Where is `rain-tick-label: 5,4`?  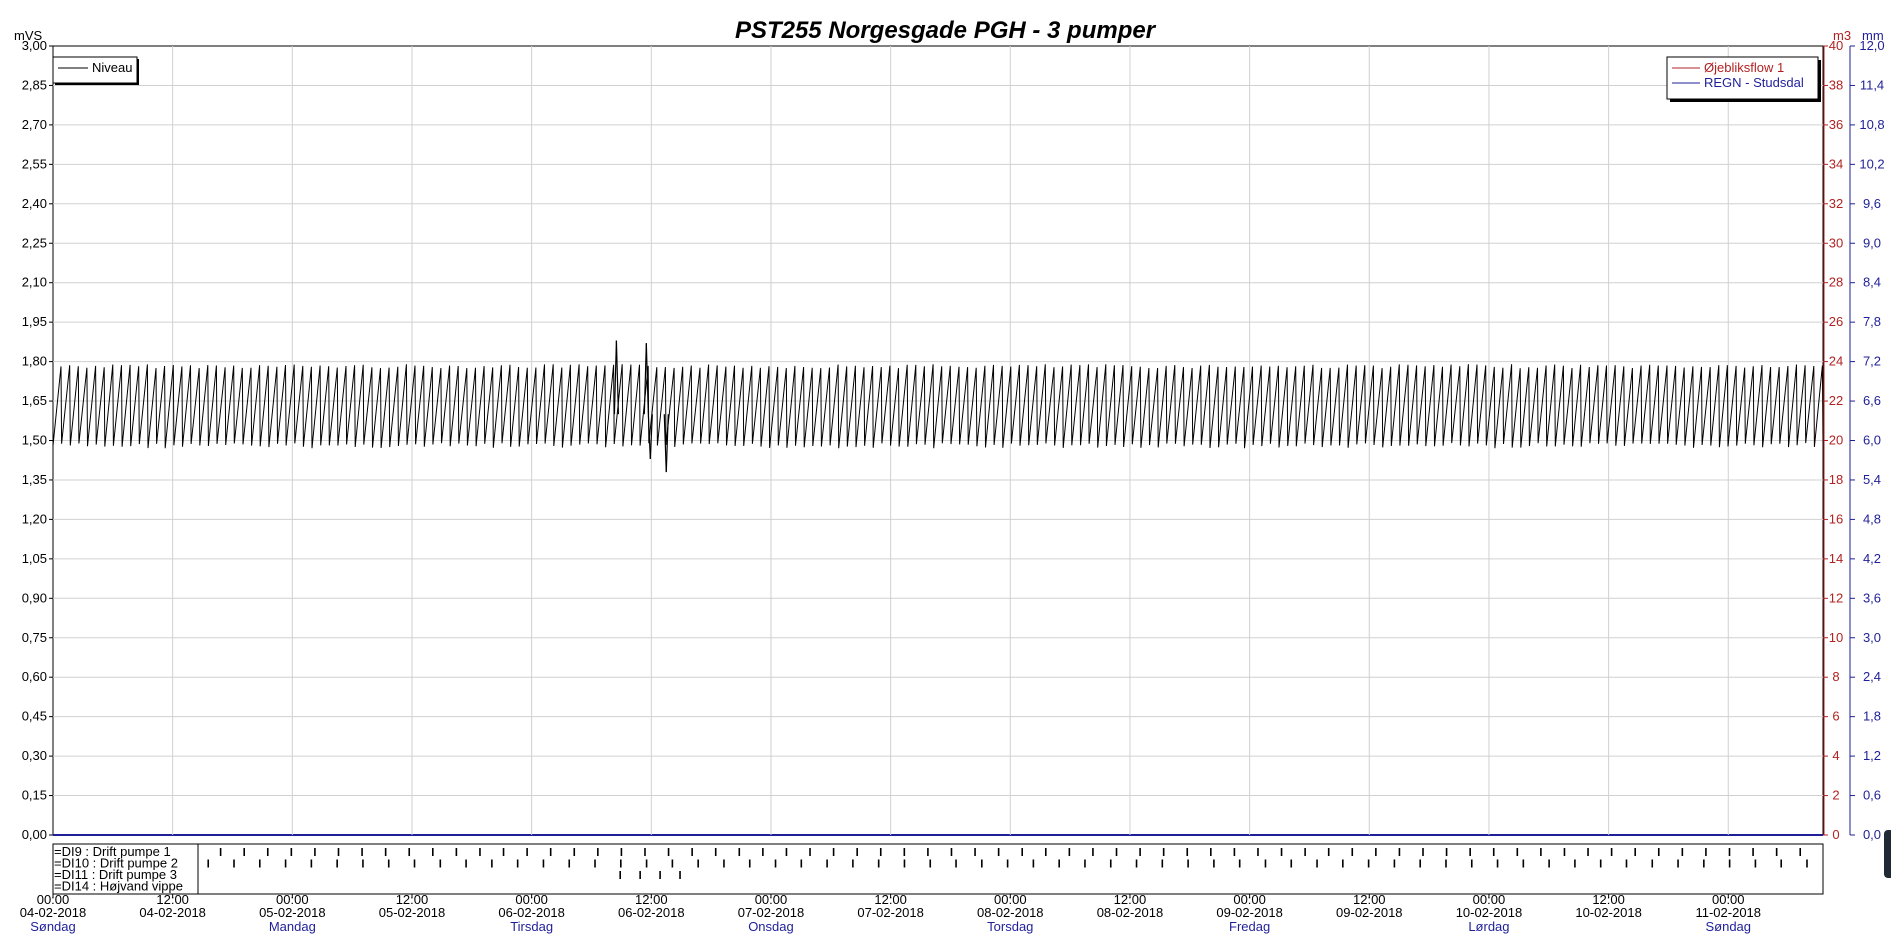
rain-tick-label: 5,4 is located at coordinates (1872, 479).